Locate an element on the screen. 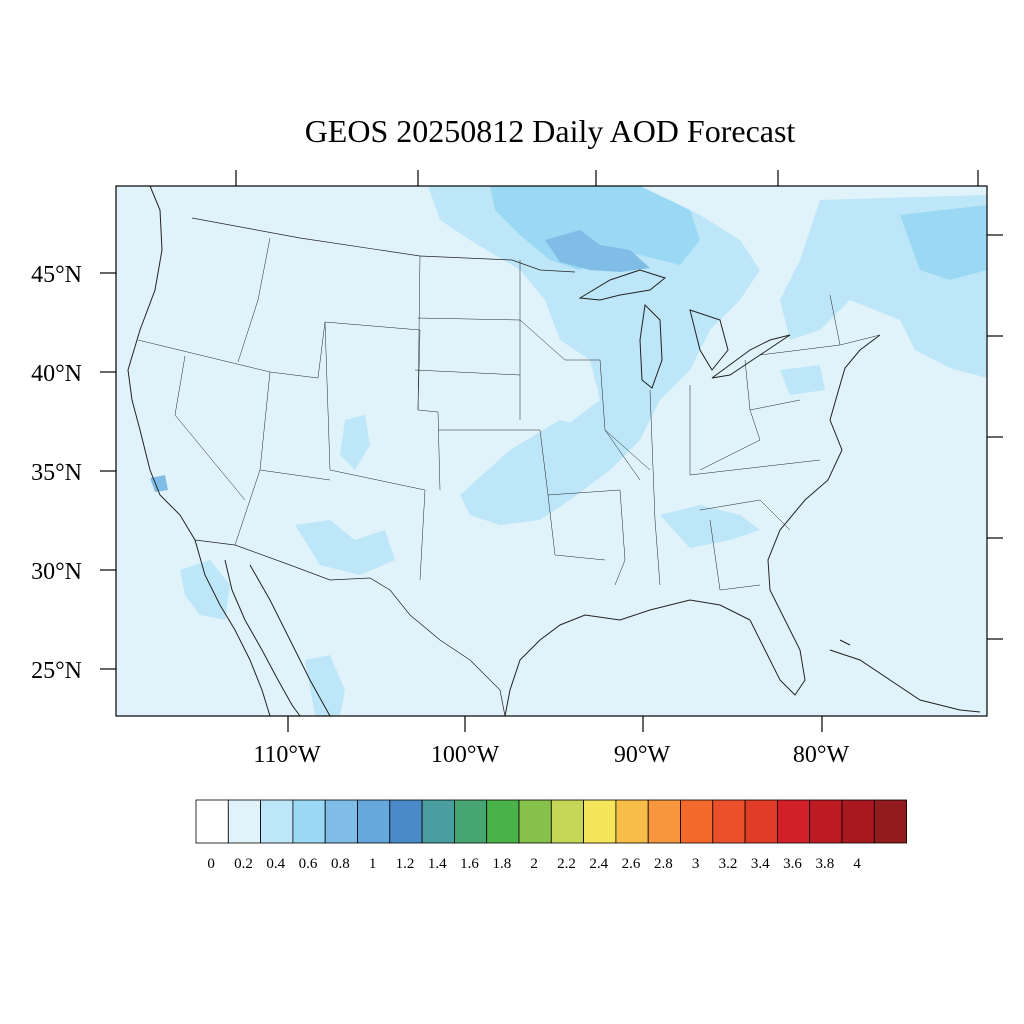  aod-plume-northeast-core is located at coordinates (943, 242).